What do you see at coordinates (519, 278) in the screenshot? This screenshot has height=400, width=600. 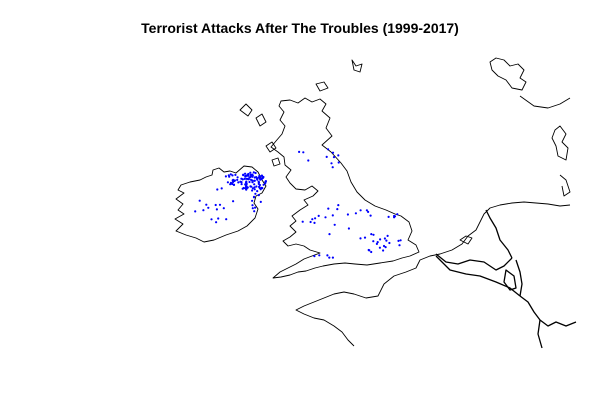 I see `germany-east-border` at bounding box center [519, 278].